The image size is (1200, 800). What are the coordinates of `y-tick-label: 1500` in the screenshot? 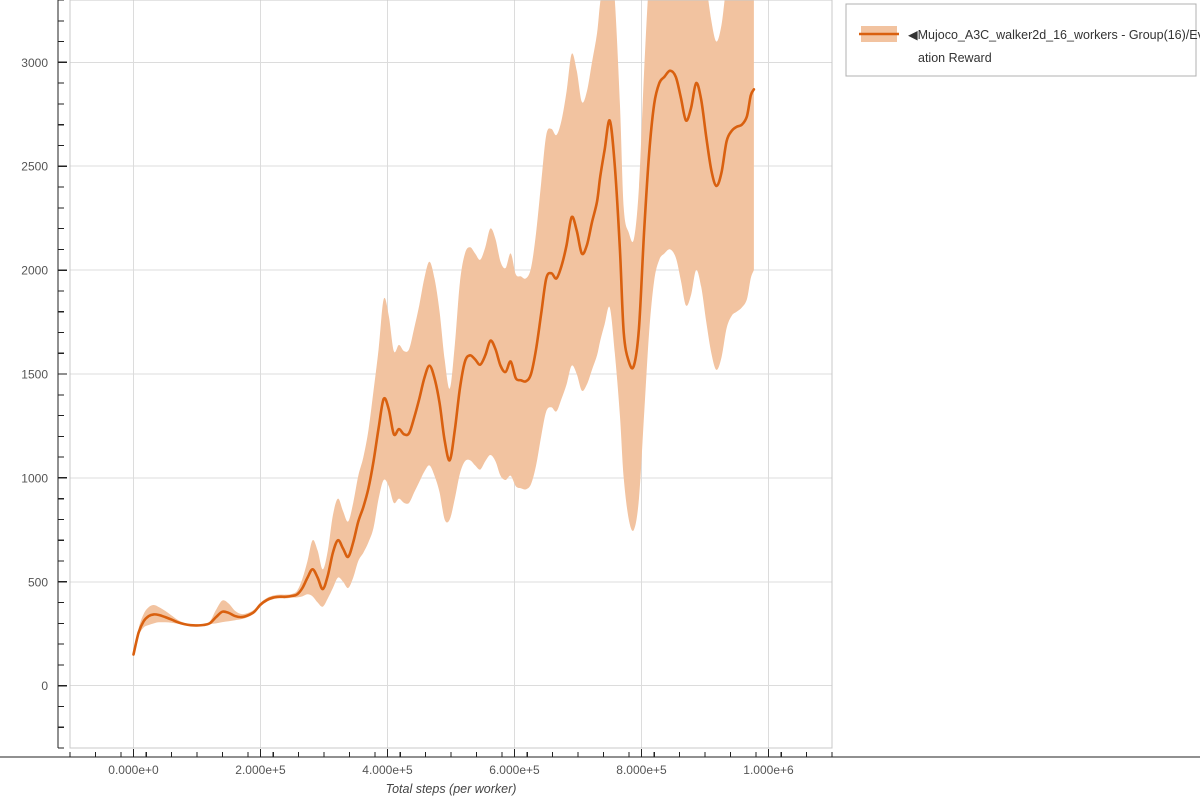 It's located at (34, 375).